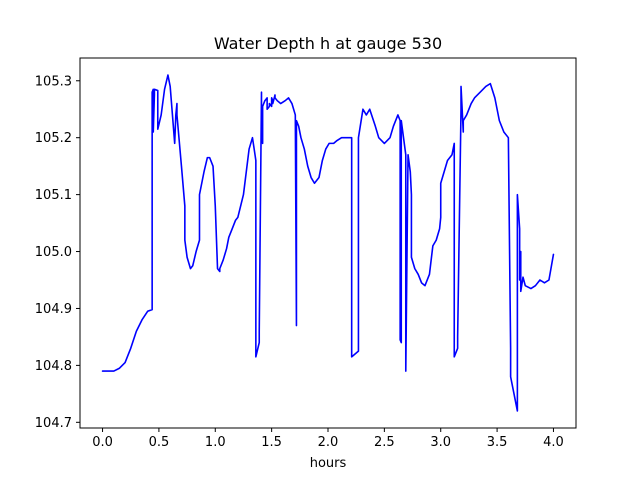  Describe the element at coordinates (553, 442) in the screenshot. I see `x-tick-label: 4.0` at that location.